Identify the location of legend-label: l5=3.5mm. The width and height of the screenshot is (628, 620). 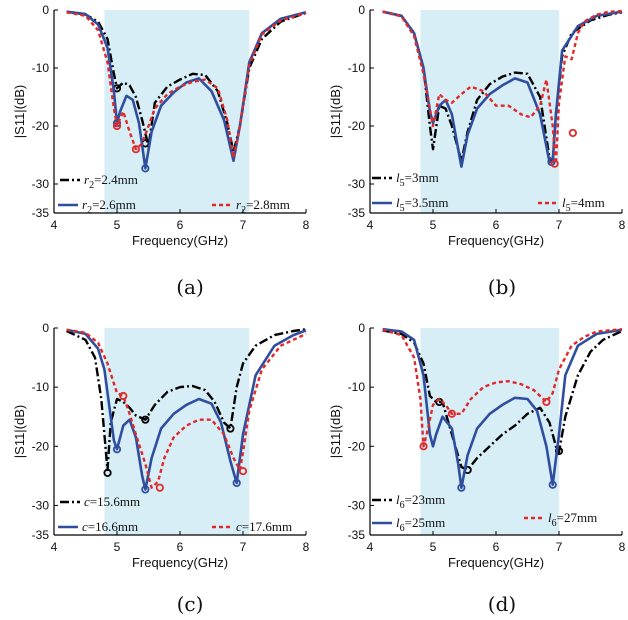
(422, 204).